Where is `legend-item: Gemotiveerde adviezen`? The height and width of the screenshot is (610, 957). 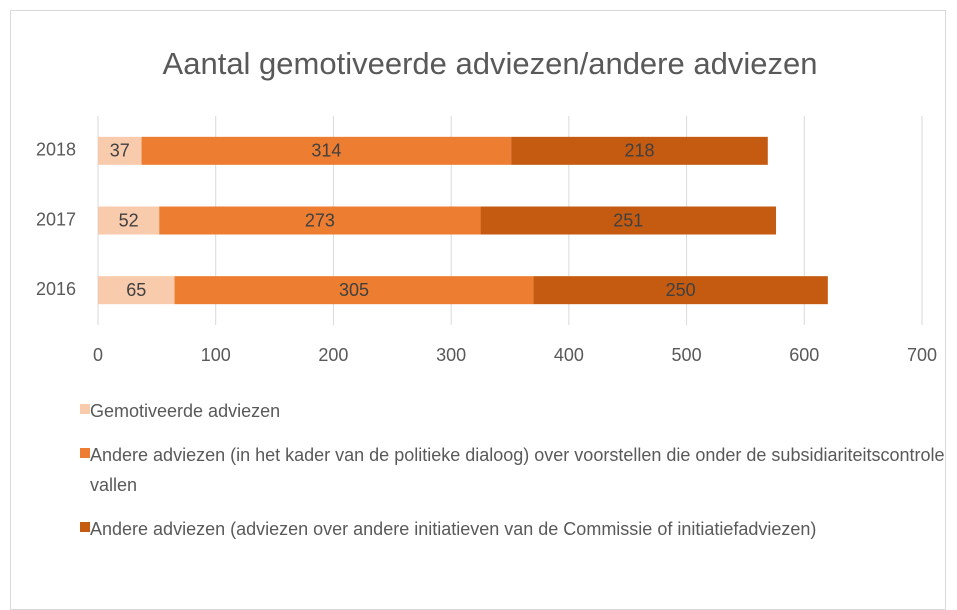 legend-item: Gemotiveerde adviezen is located at coordinates (512, 411).